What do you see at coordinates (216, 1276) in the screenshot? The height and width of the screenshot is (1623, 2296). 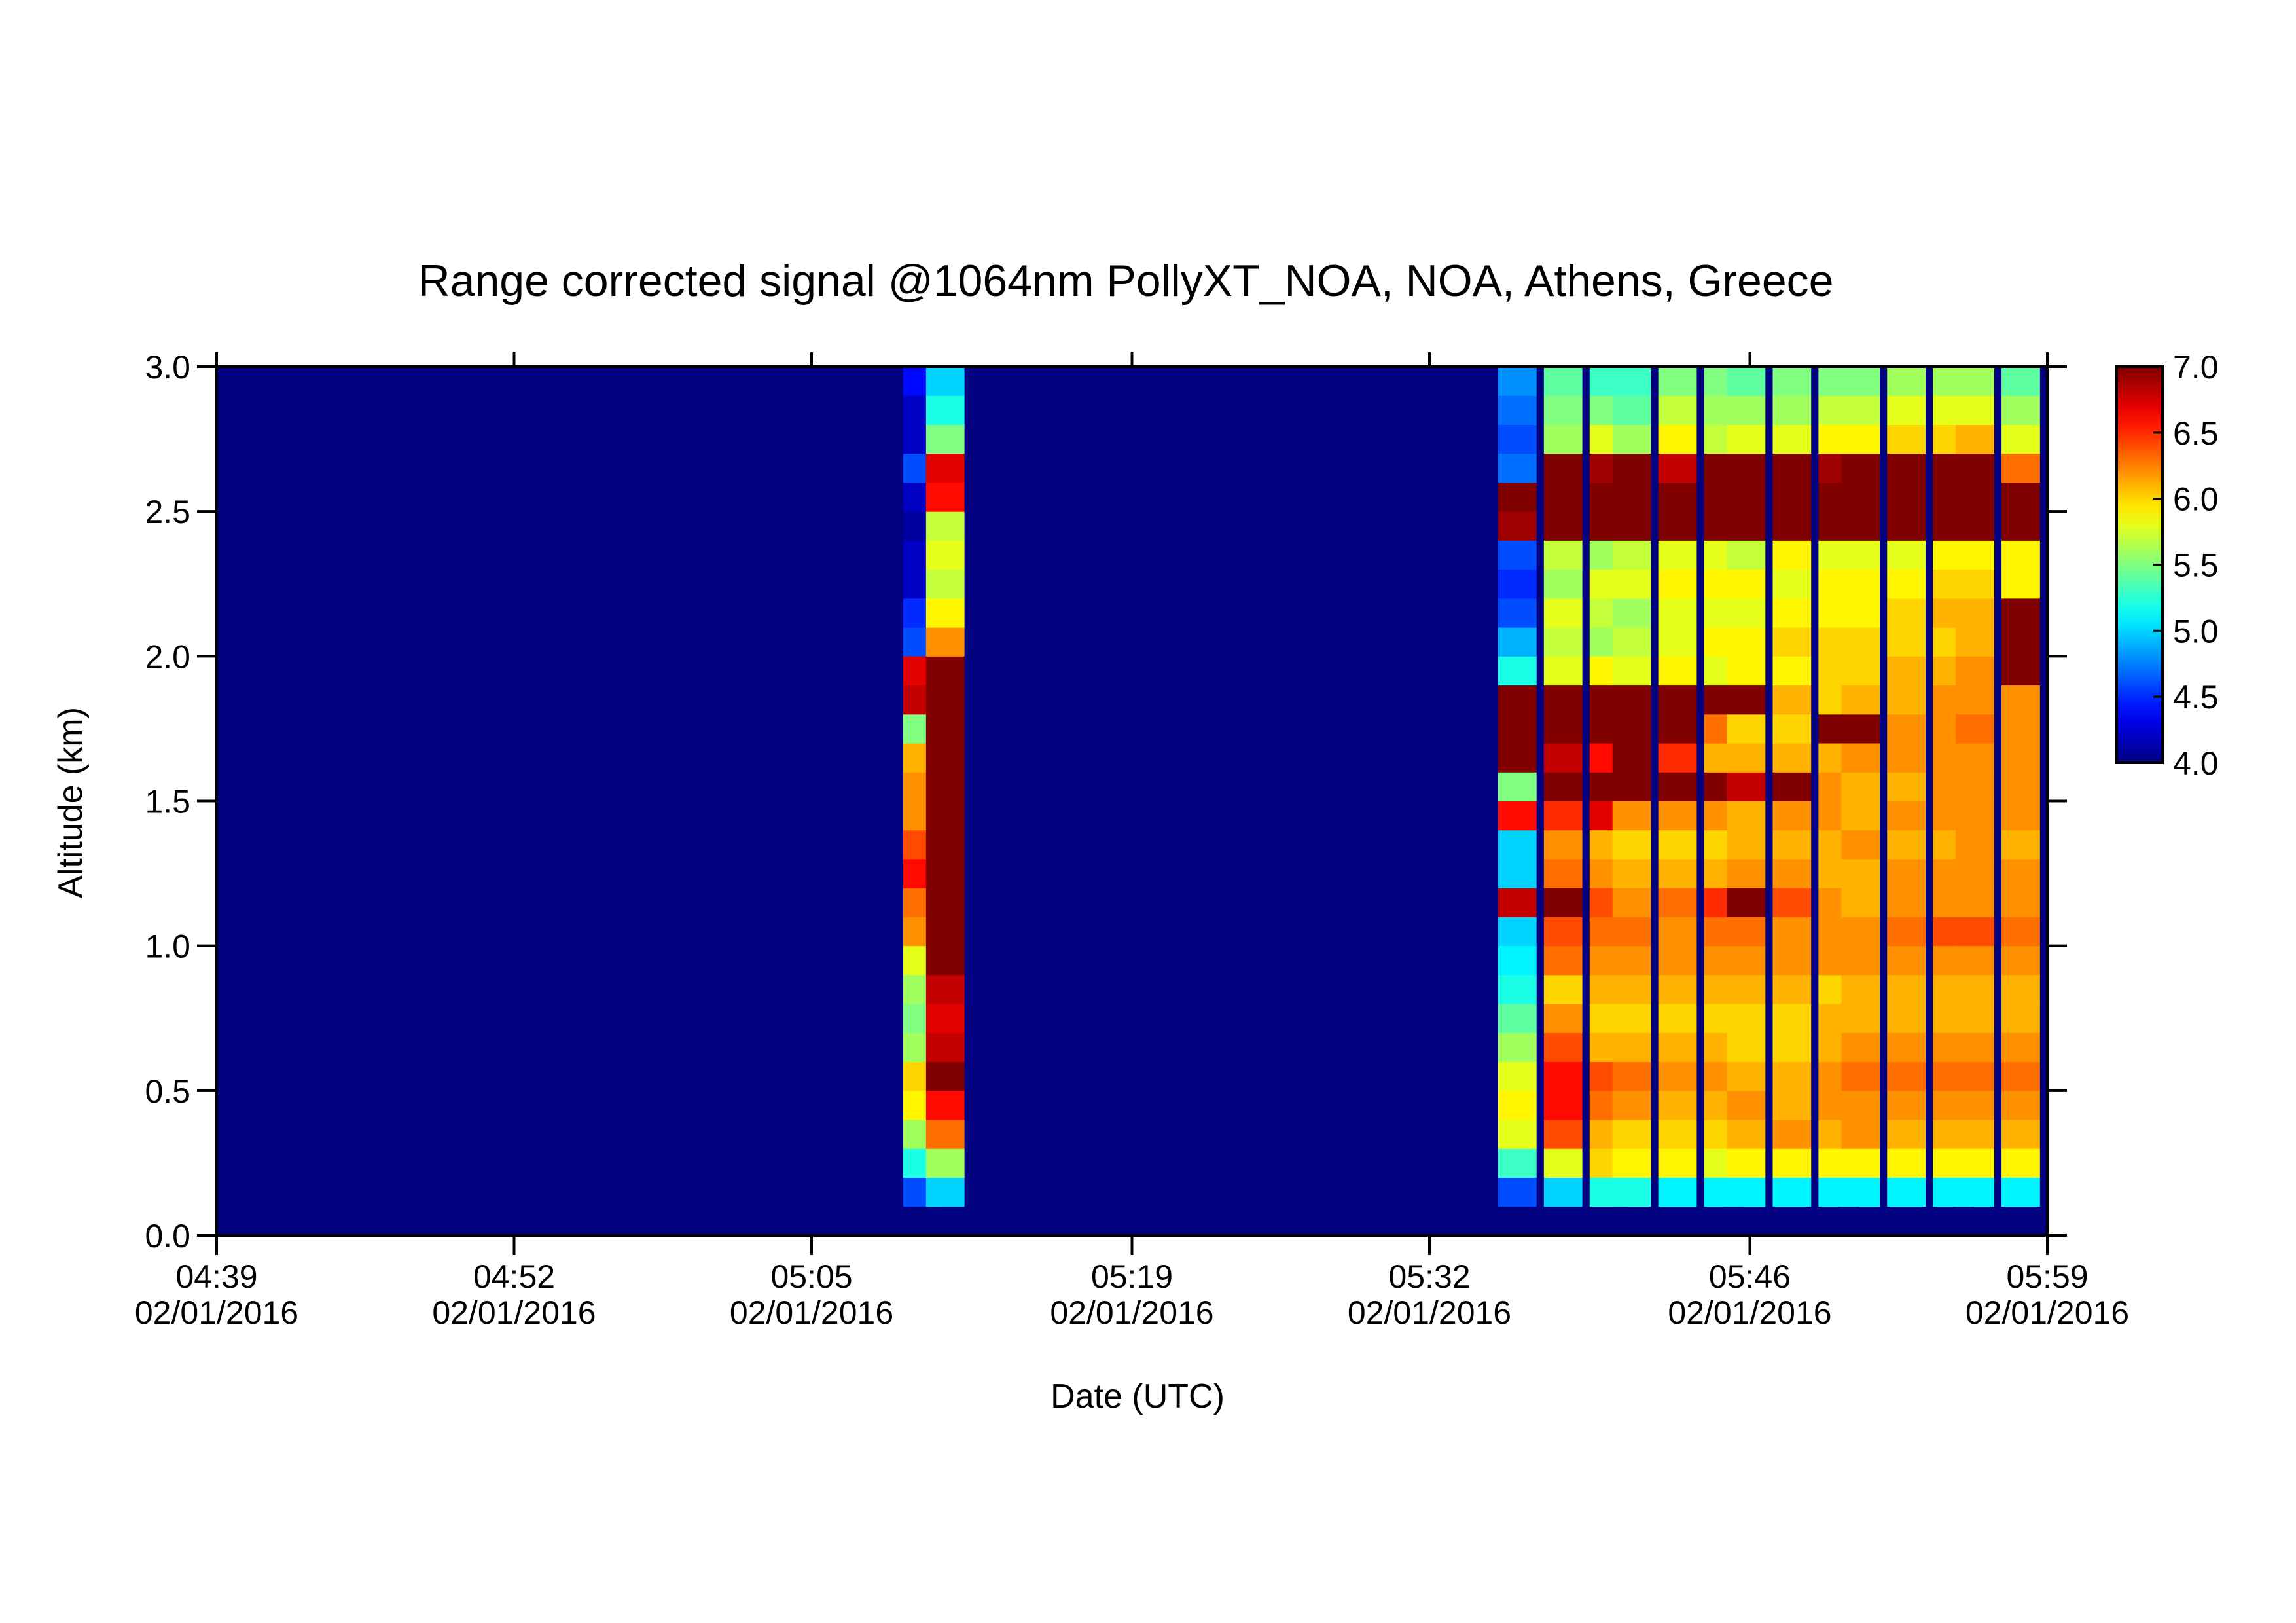 I see `x-tick-label: 04:39` at bounding box center [216, 1276].